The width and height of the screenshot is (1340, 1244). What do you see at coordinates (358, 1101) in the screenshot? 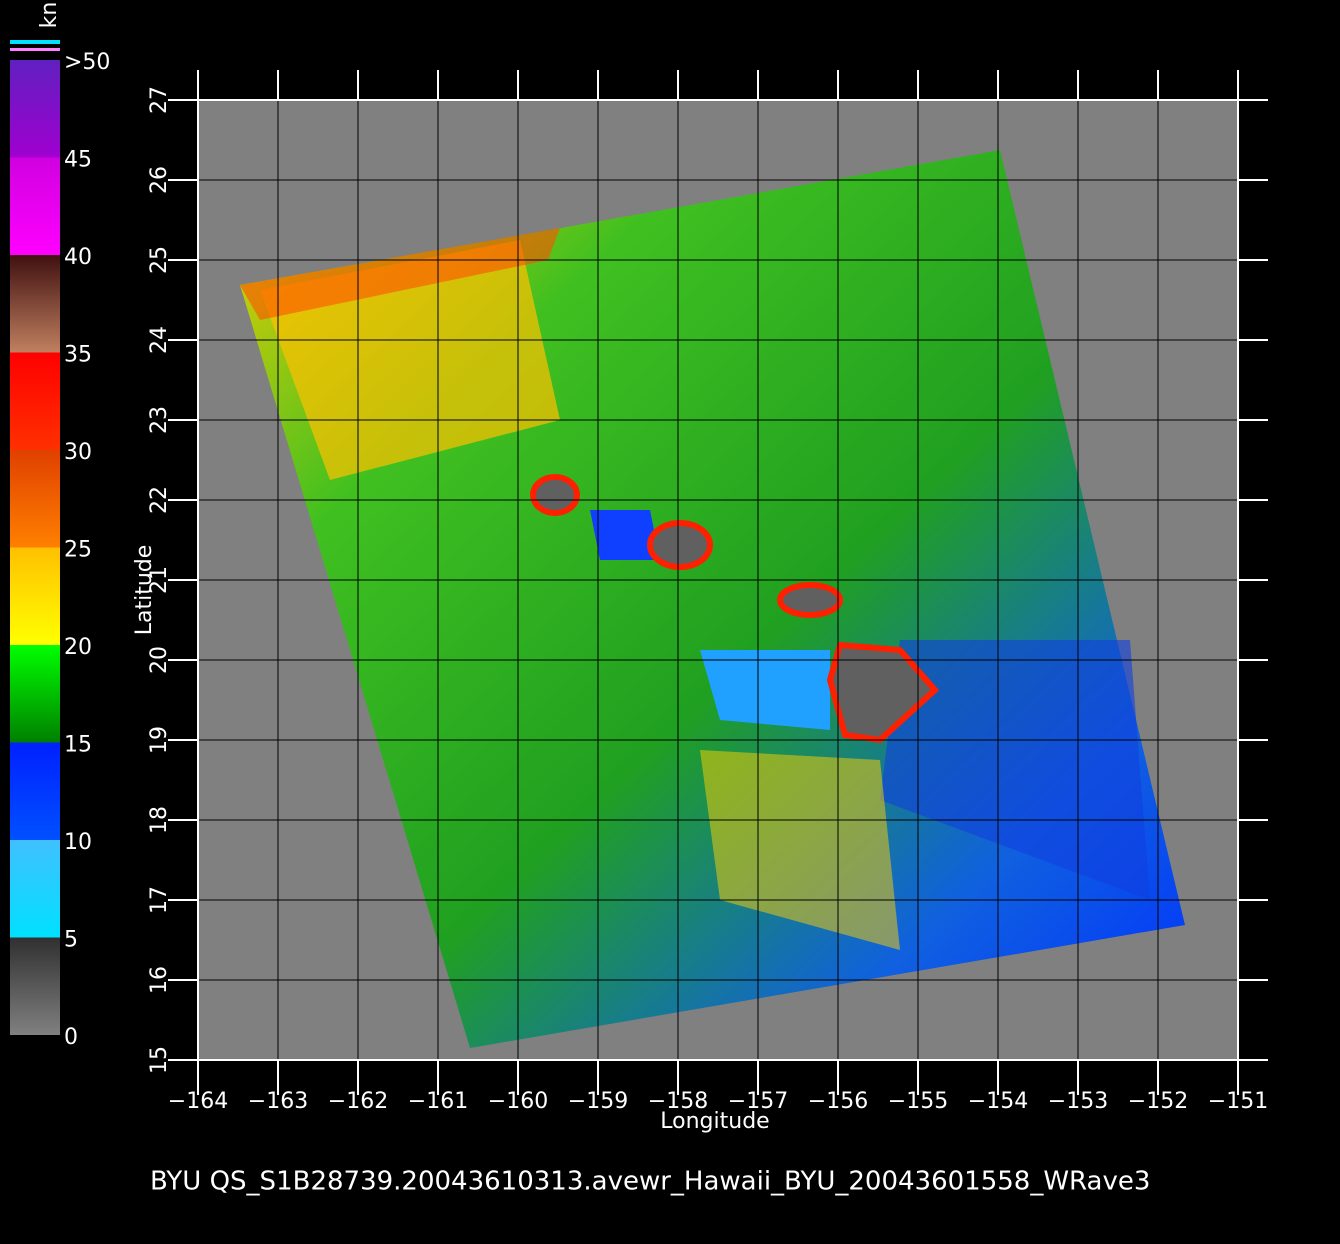
I see `x-tick-label: −162` at bounding box center [358, 1101].